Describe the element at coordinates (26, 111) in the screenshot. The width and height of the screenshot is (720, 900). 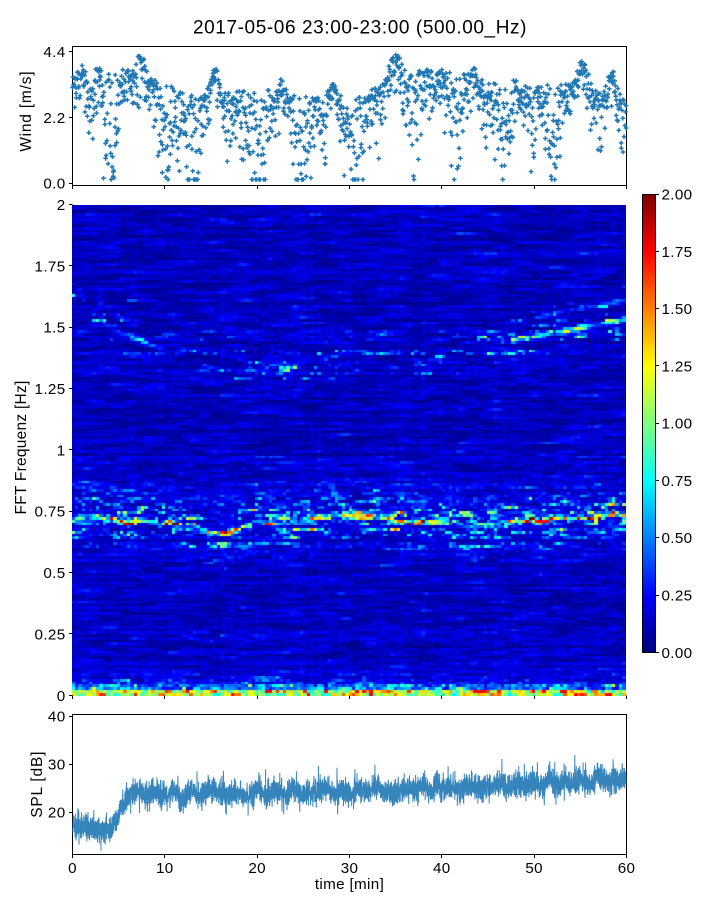
I see `svg-text: Wind [m/s]` at that location.